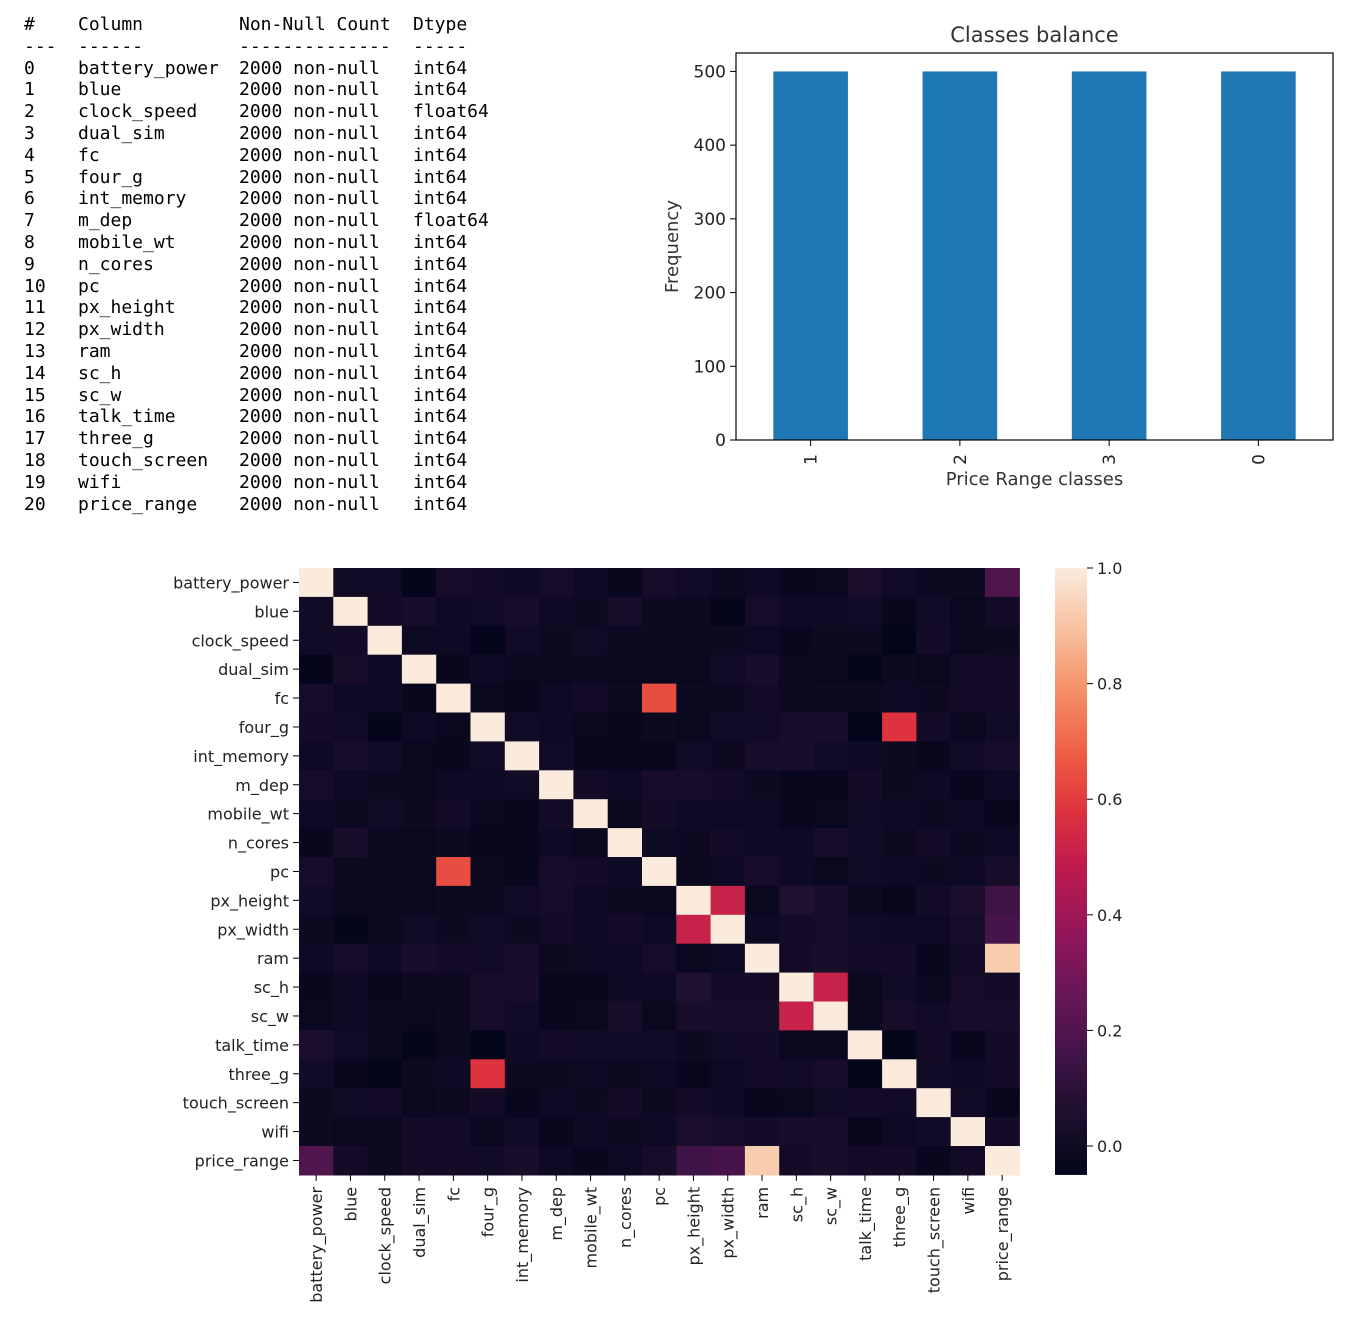  What do you see at coordinates (720, 441) in the screenshot?
I see `y-tick-label: 0` at bounding box center [720, 441].